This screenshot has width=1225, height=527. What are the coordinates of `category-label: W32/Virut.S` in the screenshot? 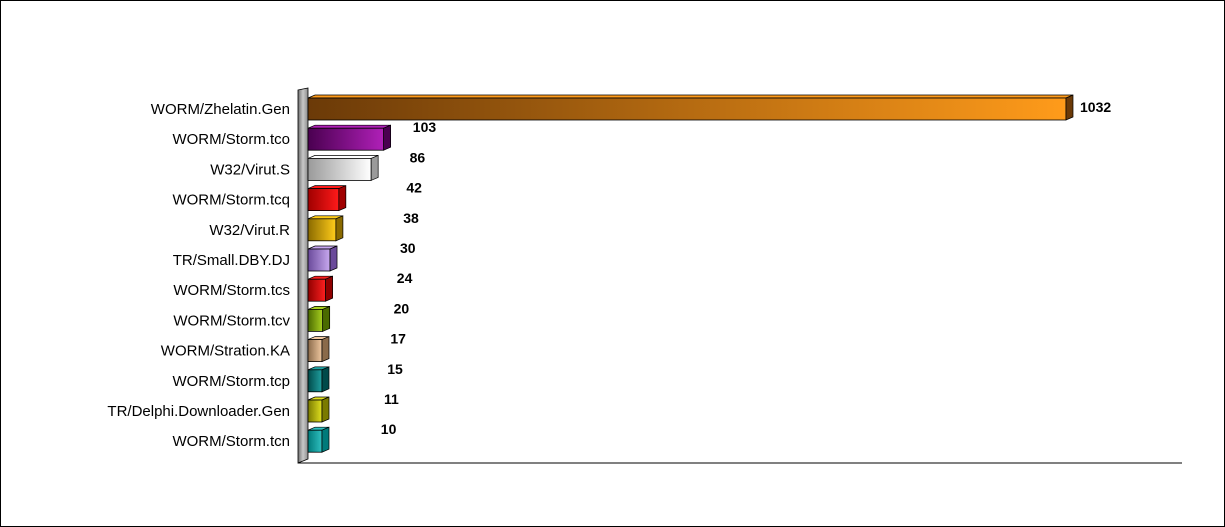 It's located at (250, 169).